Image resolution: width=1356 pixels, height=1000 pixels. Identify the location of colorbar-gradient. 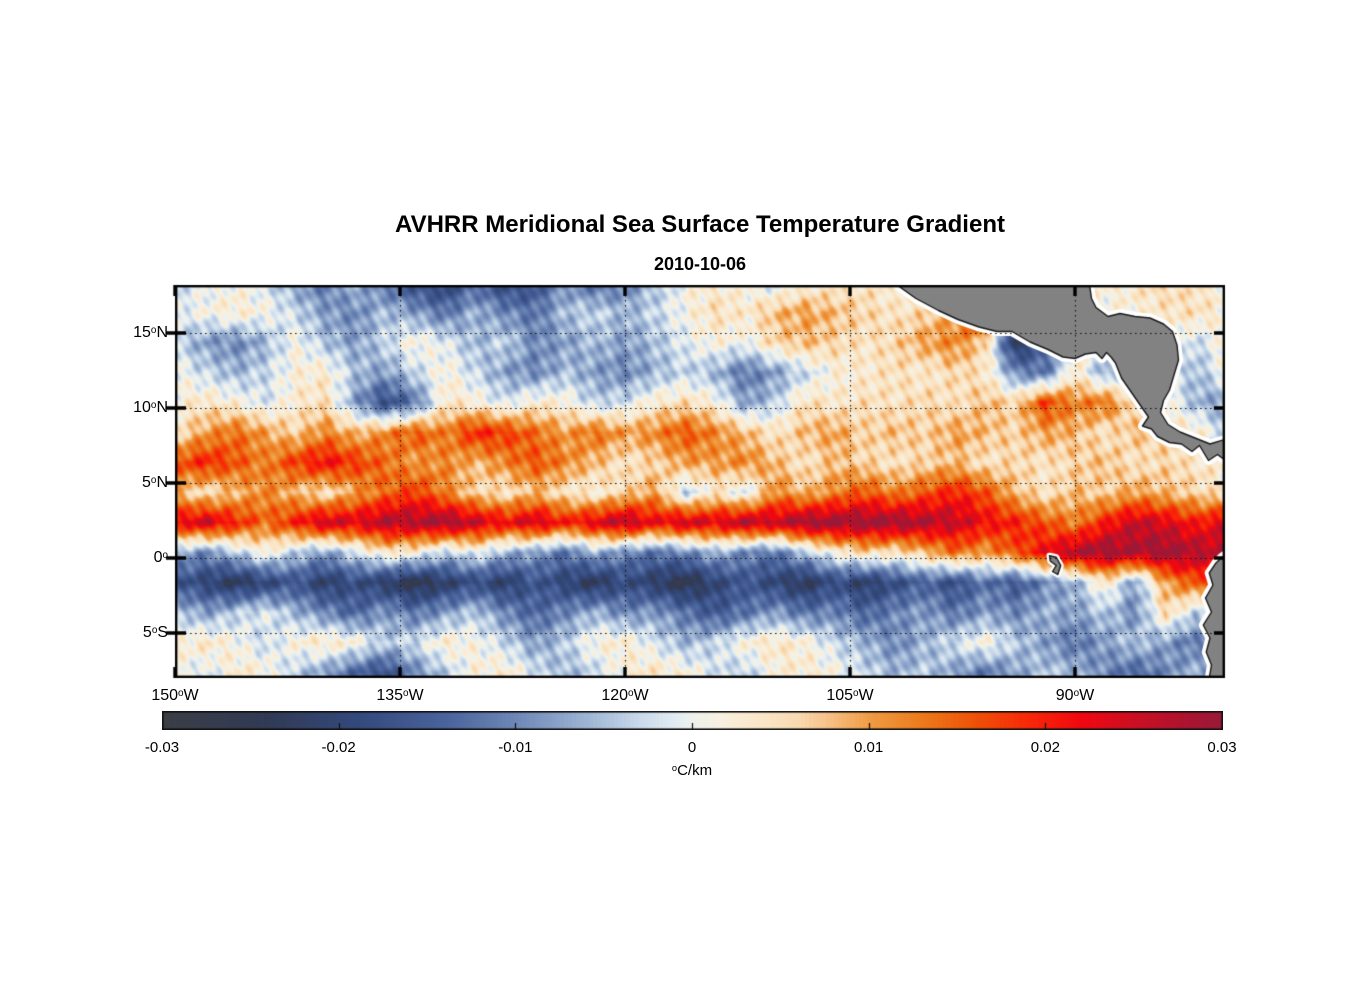
(692, 720).